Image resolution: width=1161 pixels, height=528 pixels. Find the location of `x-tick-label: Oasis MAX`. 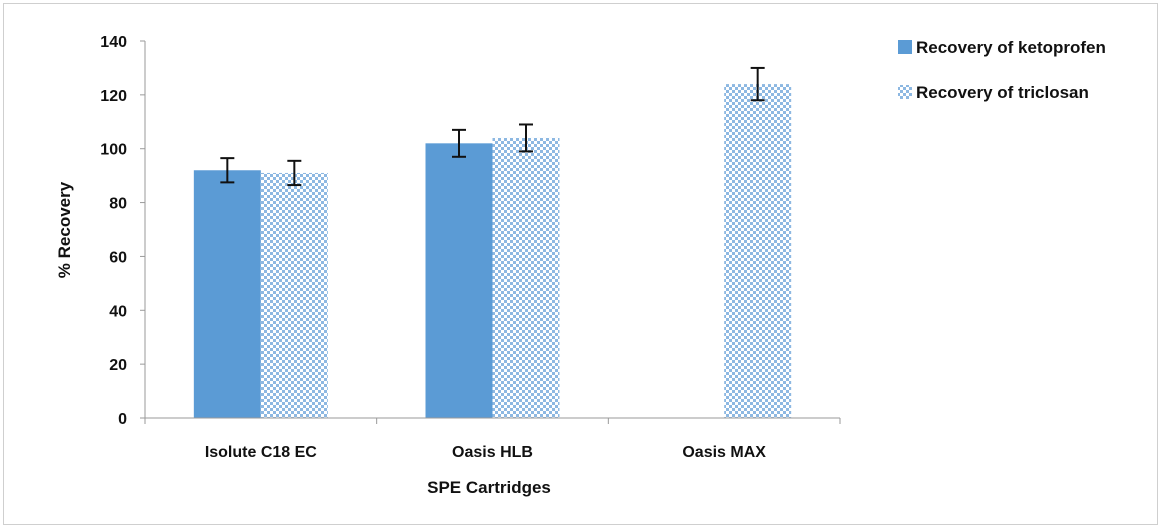

x-tick-label: Oasis MAX is located at coordinates (724, 452).